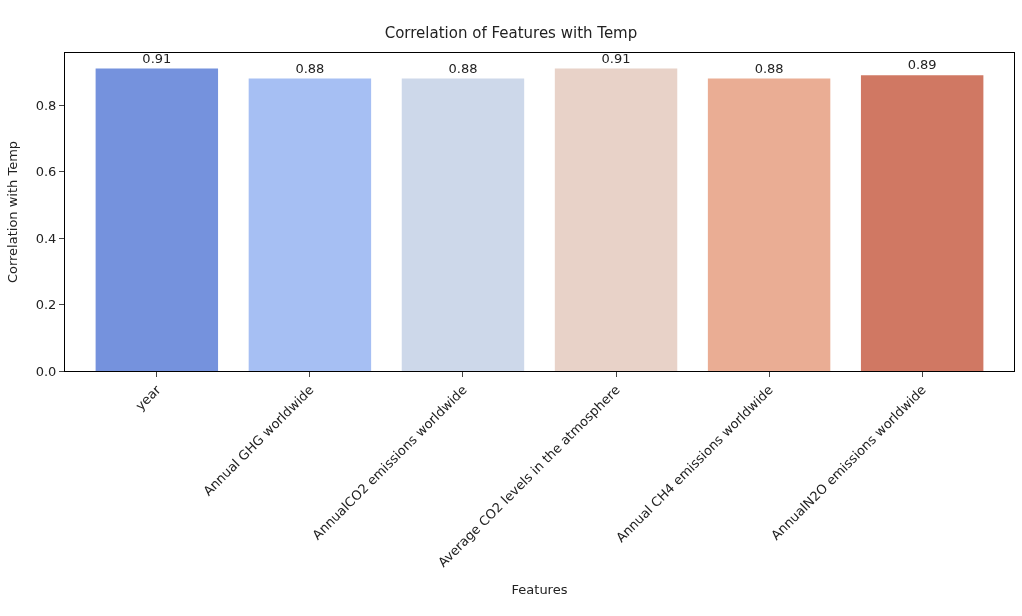  Describe the element at coordinates (46, 238) in the screenshot. I see `y-tick-label: 0.4` at that location.